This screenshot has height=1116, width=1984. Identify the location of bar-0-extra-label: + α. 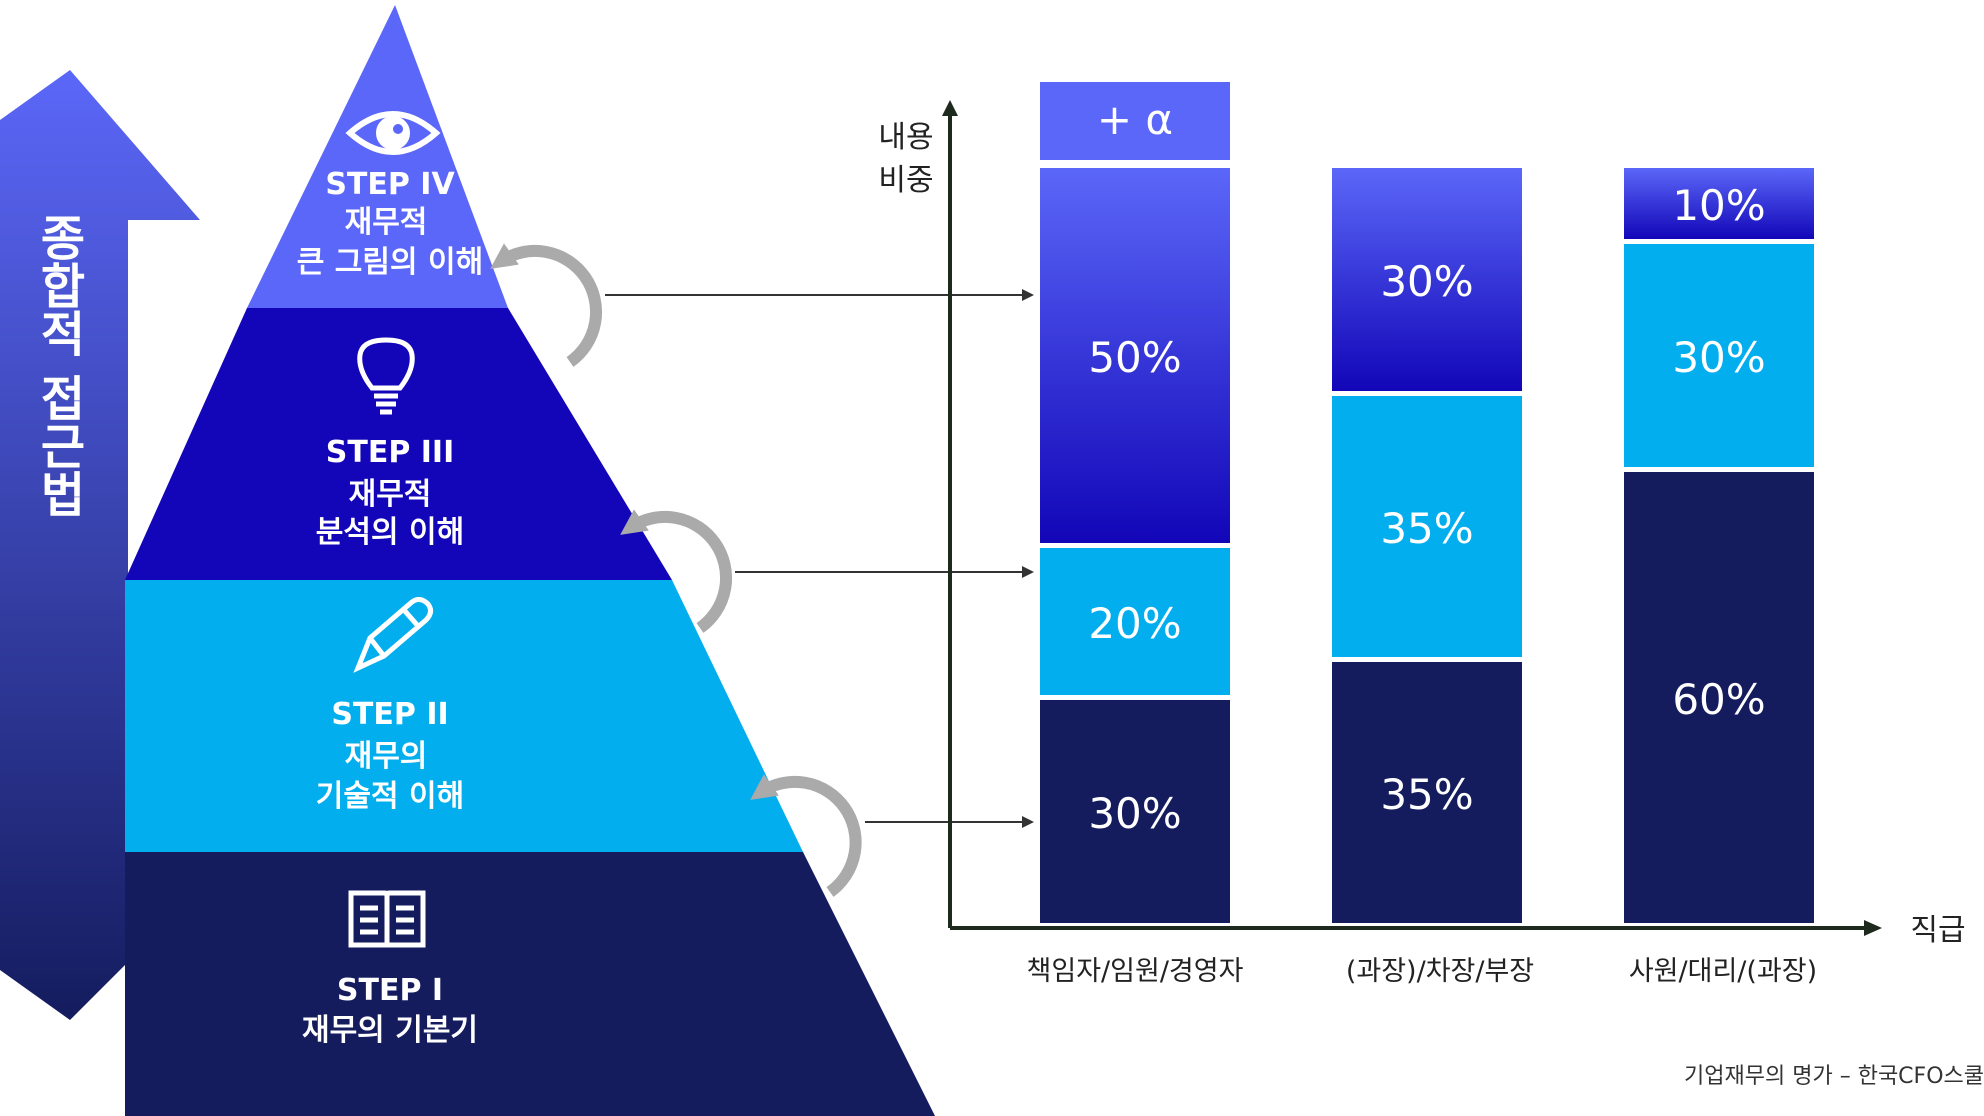
(1135, 119).